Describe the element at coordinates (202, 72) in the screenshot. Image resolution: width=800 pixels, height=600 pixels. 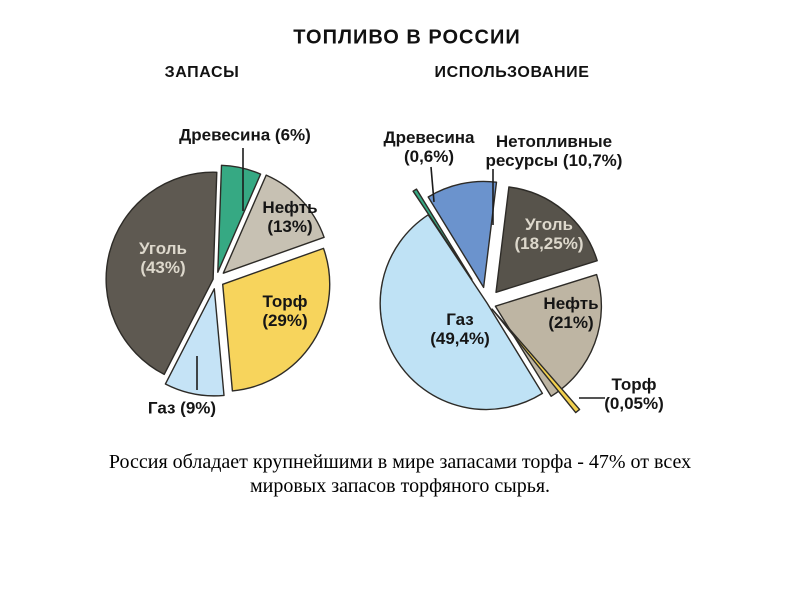
I see `reserves-chart-title: ЗАПАСЫ` at that location.